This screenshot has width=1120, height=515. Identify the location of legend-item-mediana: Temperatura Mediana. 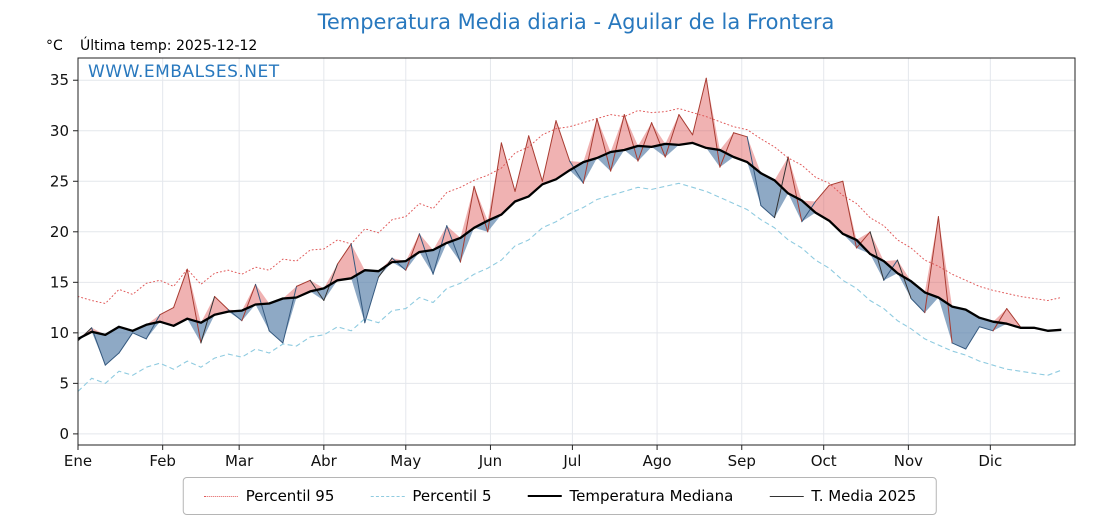
(630, 496).